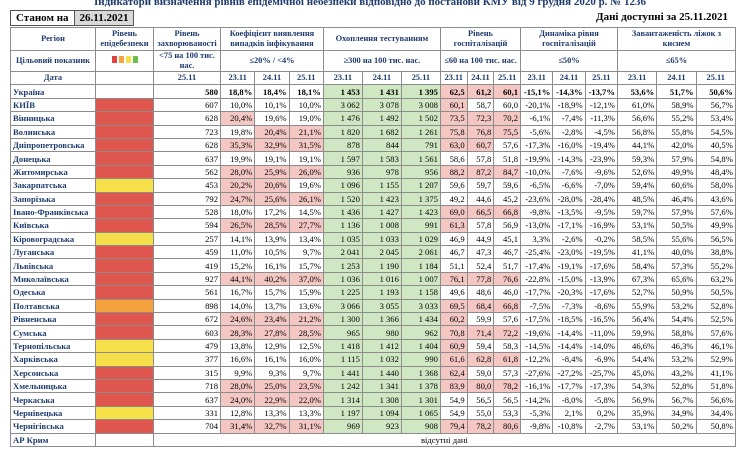  I want to click on group-name: Рівень епідебезпеки, so click(124, 39).